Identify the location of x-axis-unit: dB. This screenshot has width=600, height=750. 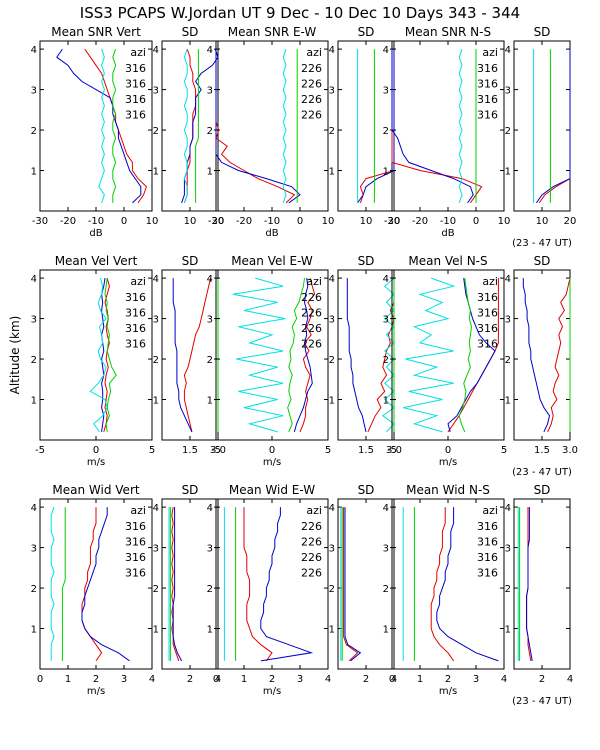
(447, 233).